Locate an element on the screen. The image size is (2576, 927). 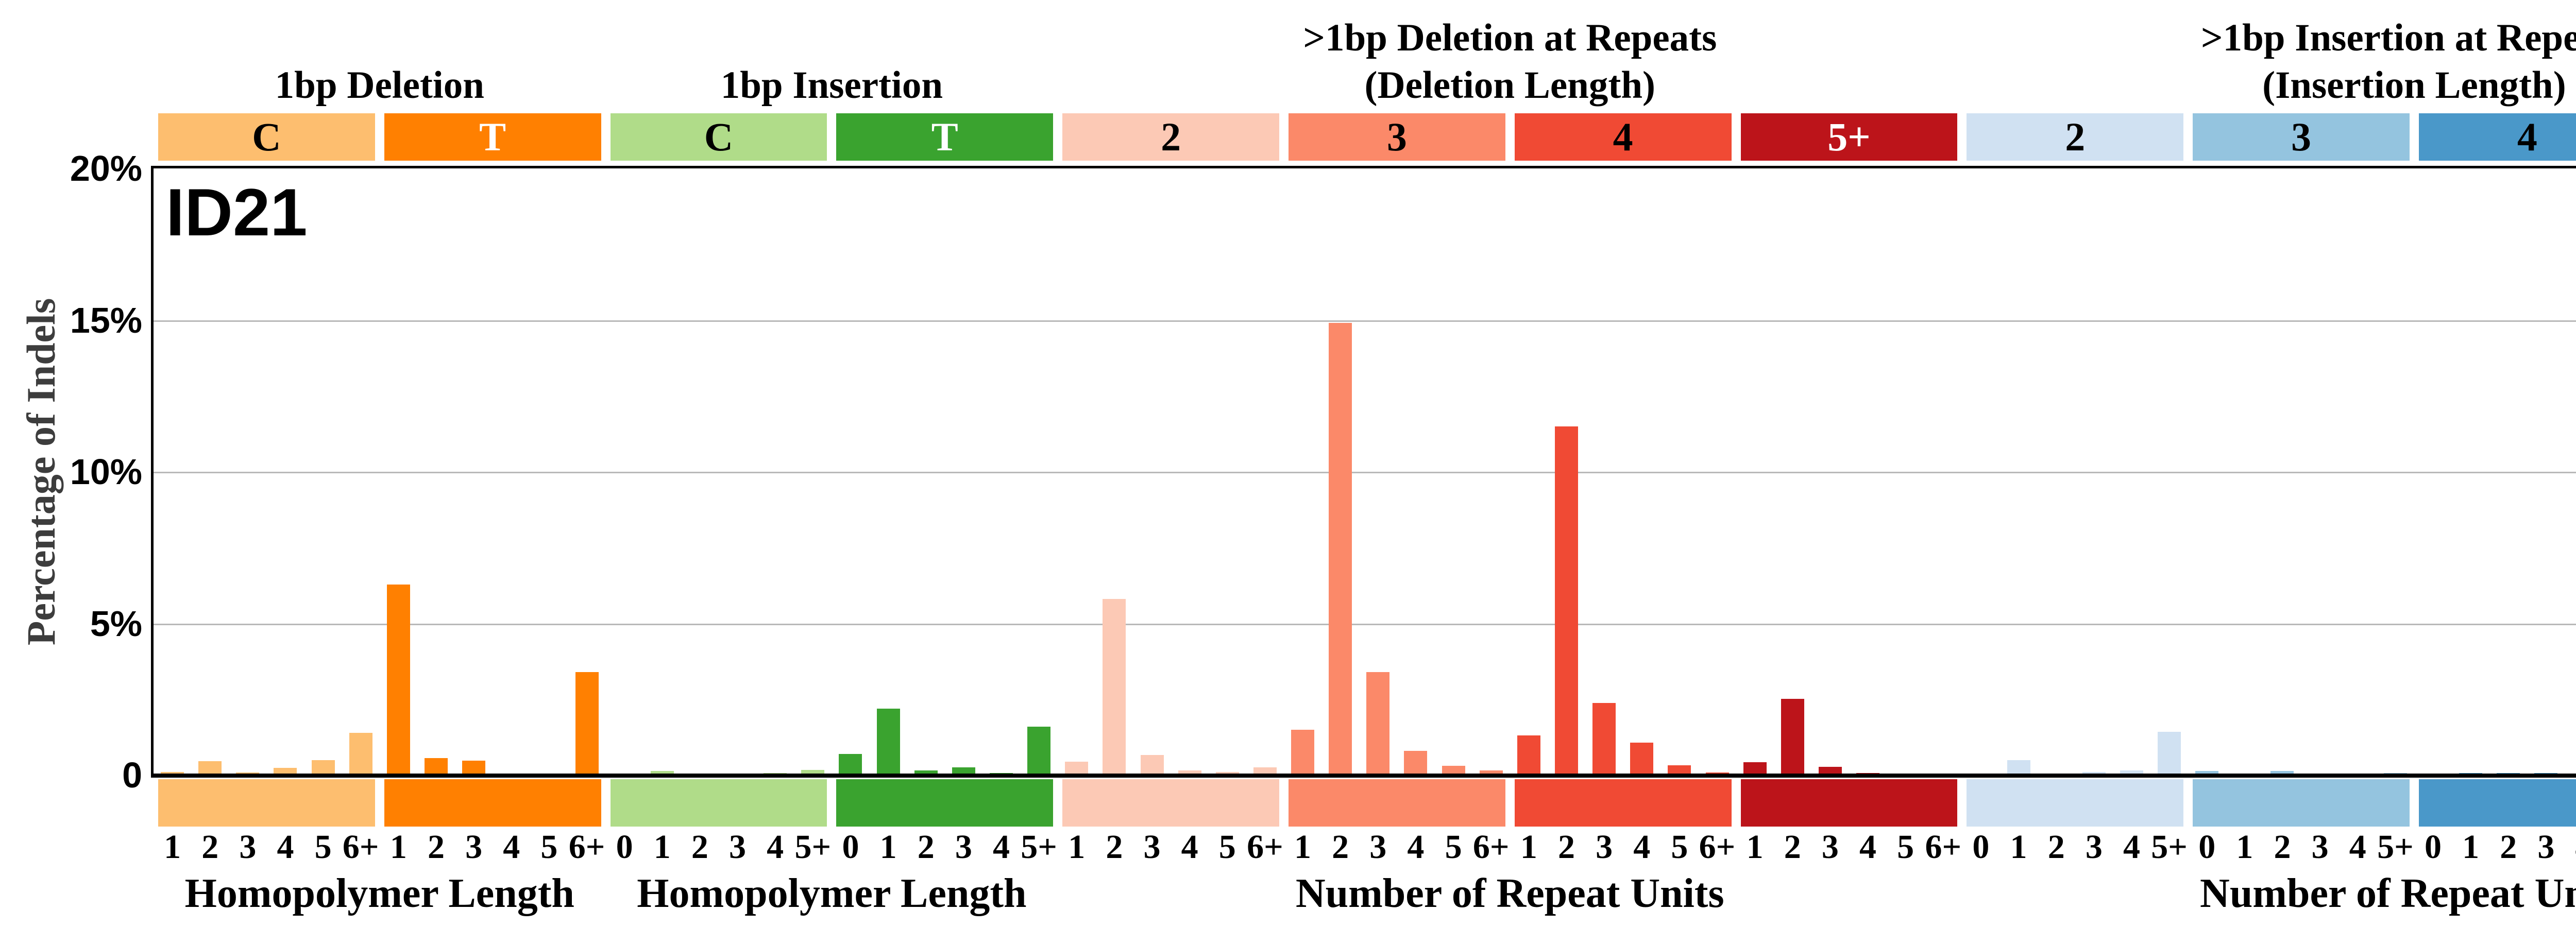
x-tick-1bp-del-C-4: 4 is located at coordinates (286, 847).